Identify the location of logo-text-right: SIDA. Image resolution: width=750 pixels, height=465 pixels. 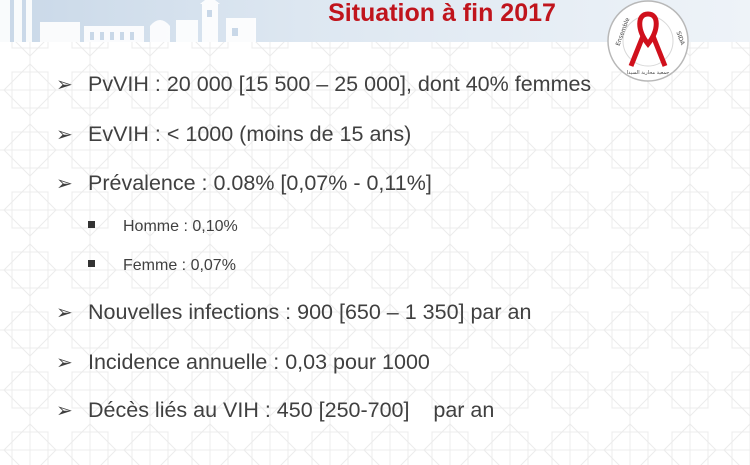
(680, 38).